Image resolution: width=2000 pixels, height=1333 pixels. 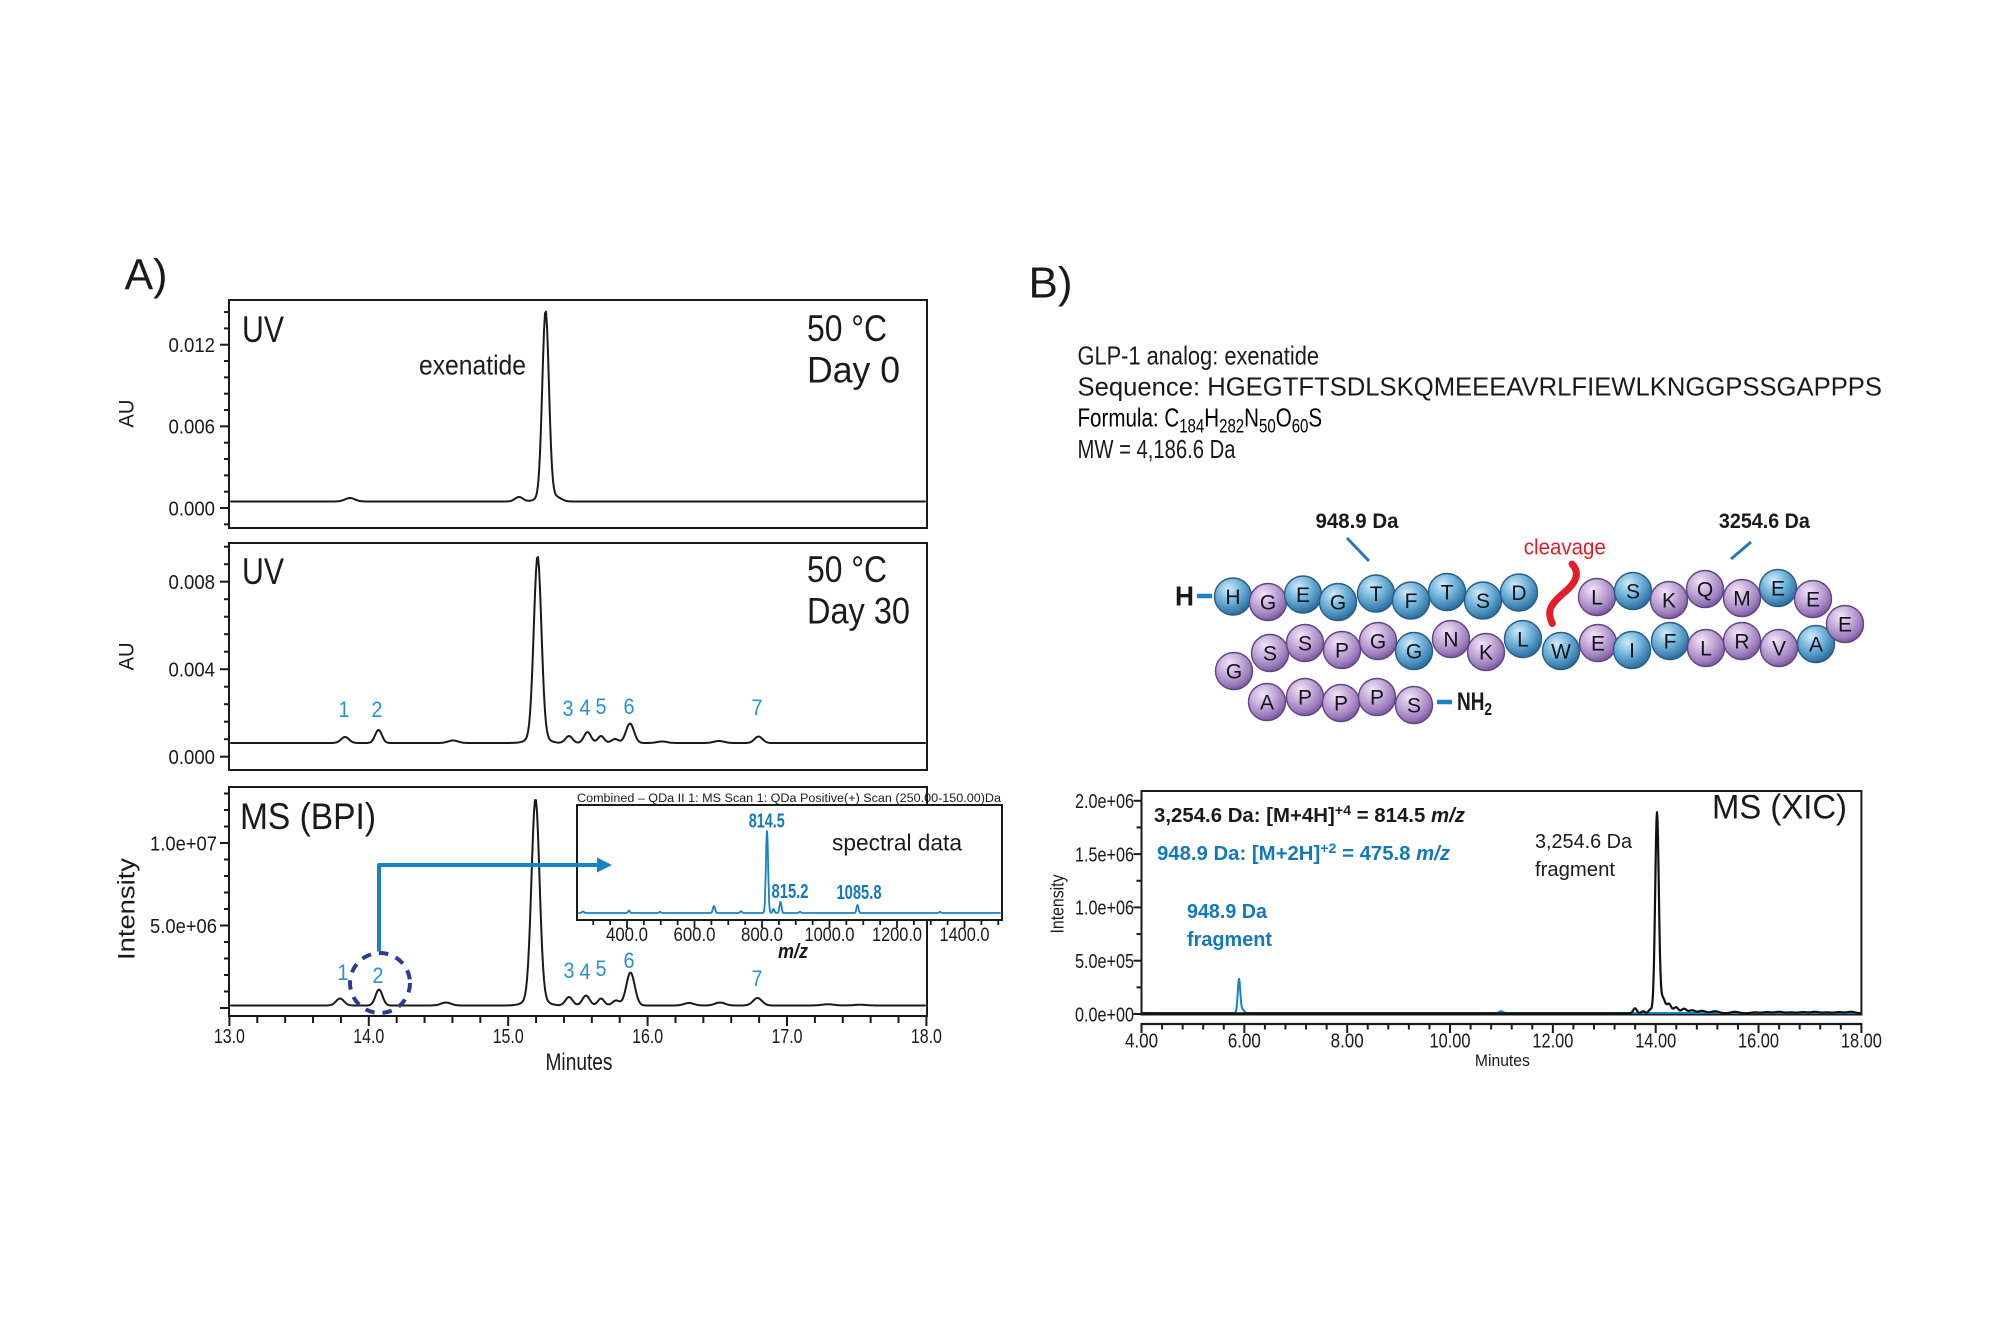 I want to click on svg-text: 948.9 Da, so click(x=1227, y=912).